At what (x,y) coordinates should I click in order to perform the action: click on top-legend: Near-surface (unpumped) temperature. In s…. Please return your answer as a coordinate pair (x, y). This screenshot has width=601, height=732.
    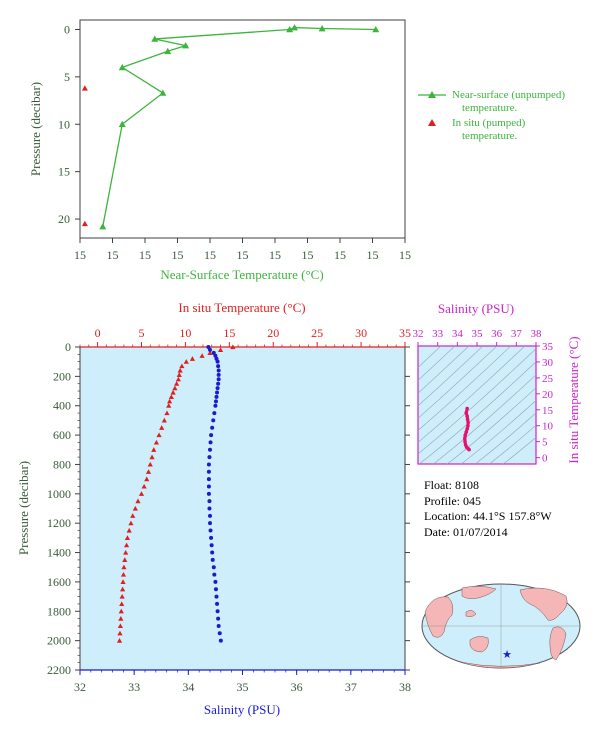
    Looking at the image, I should click on (491, 115).